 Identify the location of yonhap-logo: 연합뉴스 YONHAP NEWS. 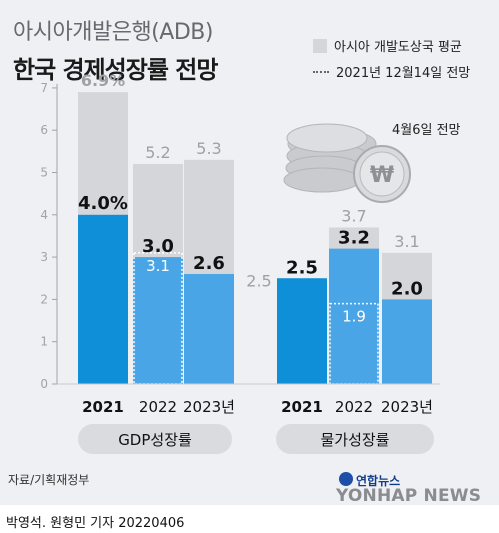
(416, 489).